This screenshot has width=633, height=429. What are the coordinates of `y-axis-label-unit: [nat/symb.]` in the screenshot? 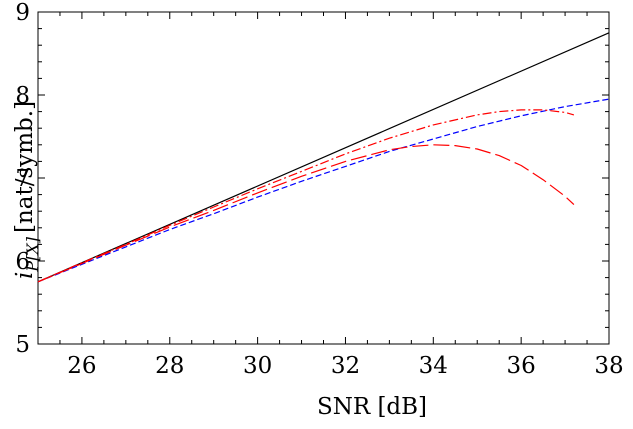 It's located at (25, 167).